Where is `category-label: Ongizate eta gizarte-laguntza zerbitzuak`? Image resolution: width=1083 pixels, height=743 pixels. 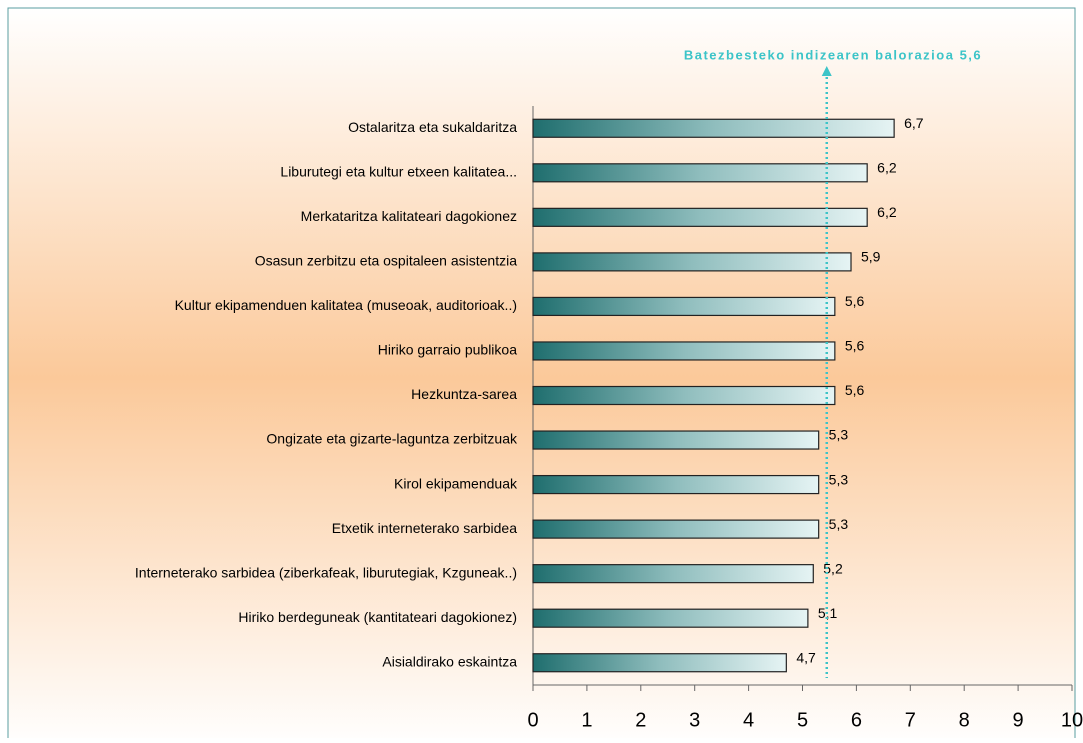 category-label: Ongizate eta gizarte-laguntza zerbitzuak is located at coordinates (392, 439).